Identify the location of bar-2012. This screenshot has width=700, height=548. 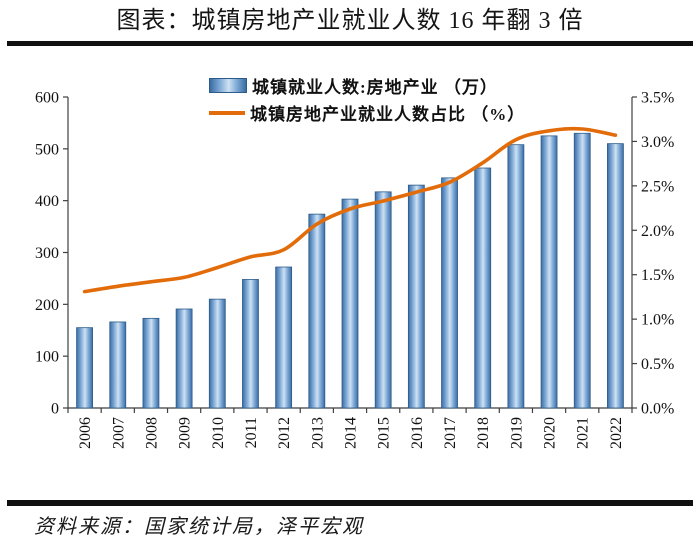
(284, 337).